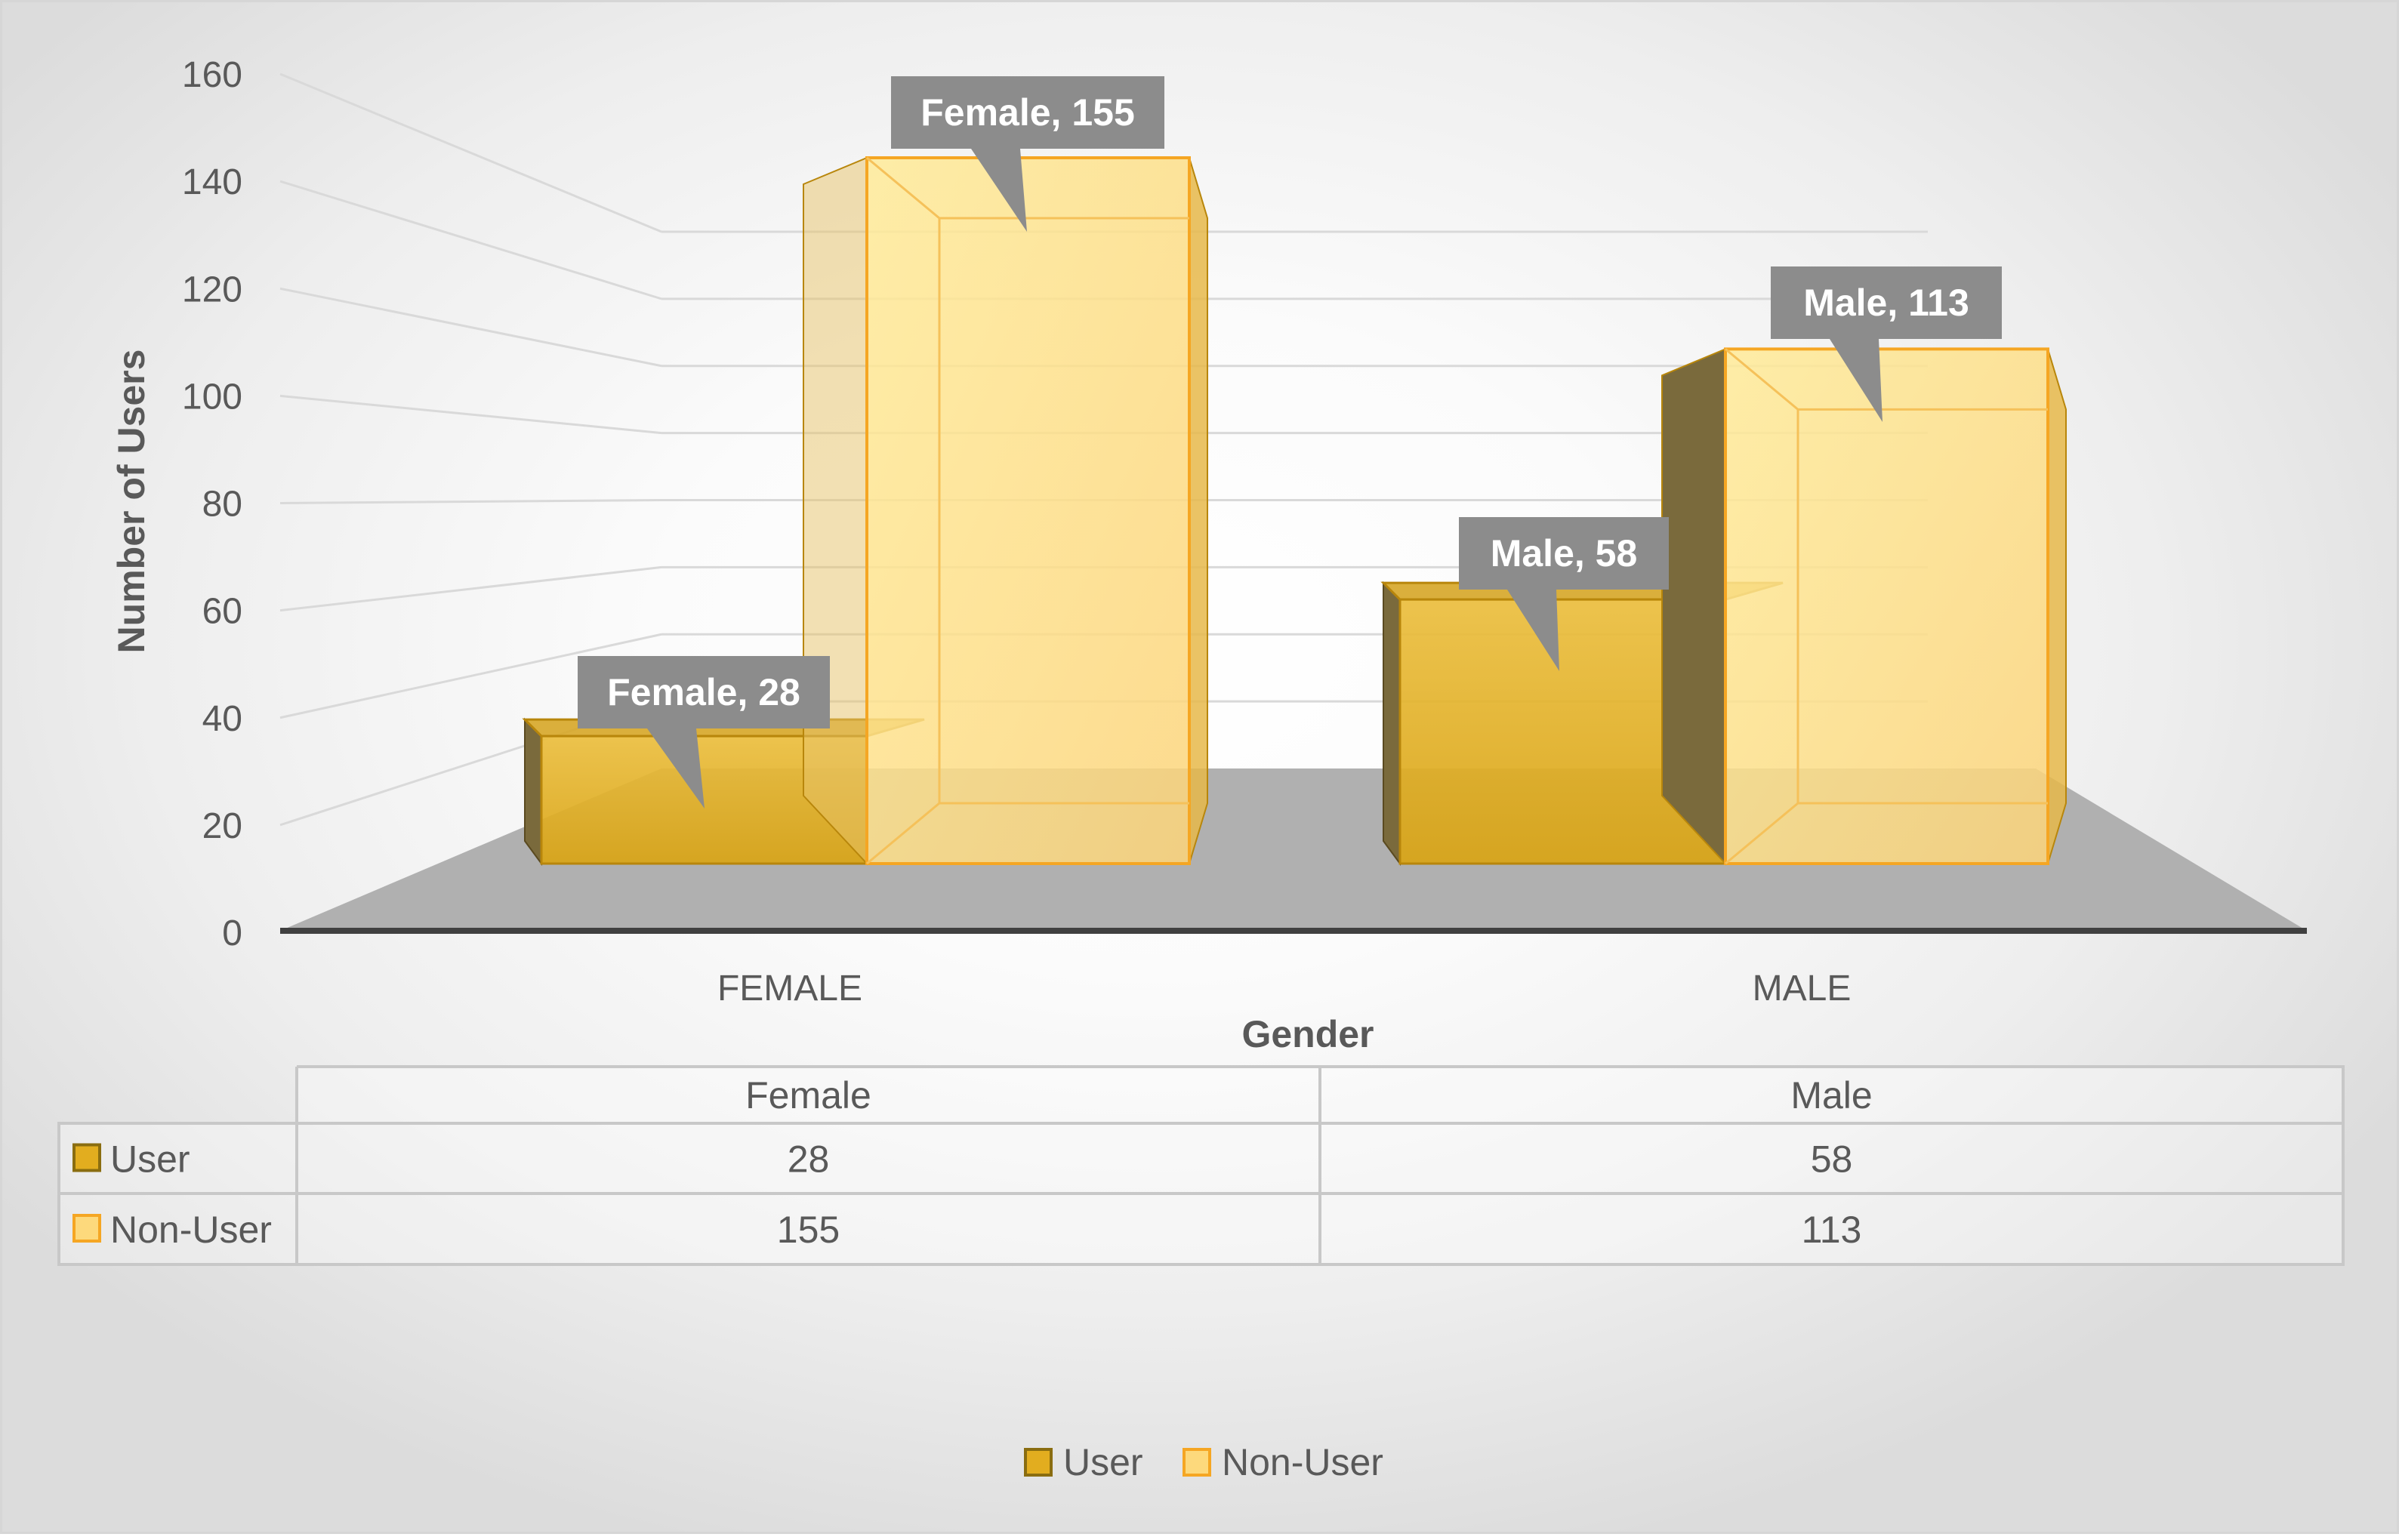 The width and height of the screenshot is (2399, 1540). I want to click on y-tick-label-140: 140, so click(212, 182).